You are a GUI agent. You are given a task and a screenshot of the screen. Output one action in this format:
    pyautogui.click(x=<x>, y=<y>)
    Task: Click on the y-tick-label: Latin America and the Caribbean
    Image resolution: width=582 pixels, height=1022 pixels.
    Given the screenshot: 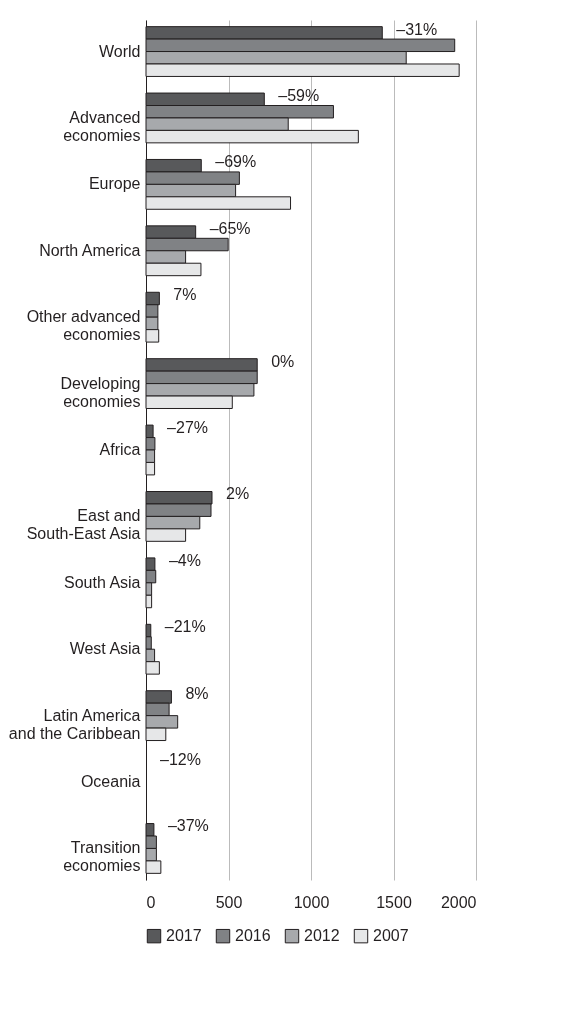 What is the action you would take?
    pyautogui.click(x=74, y=724)
    